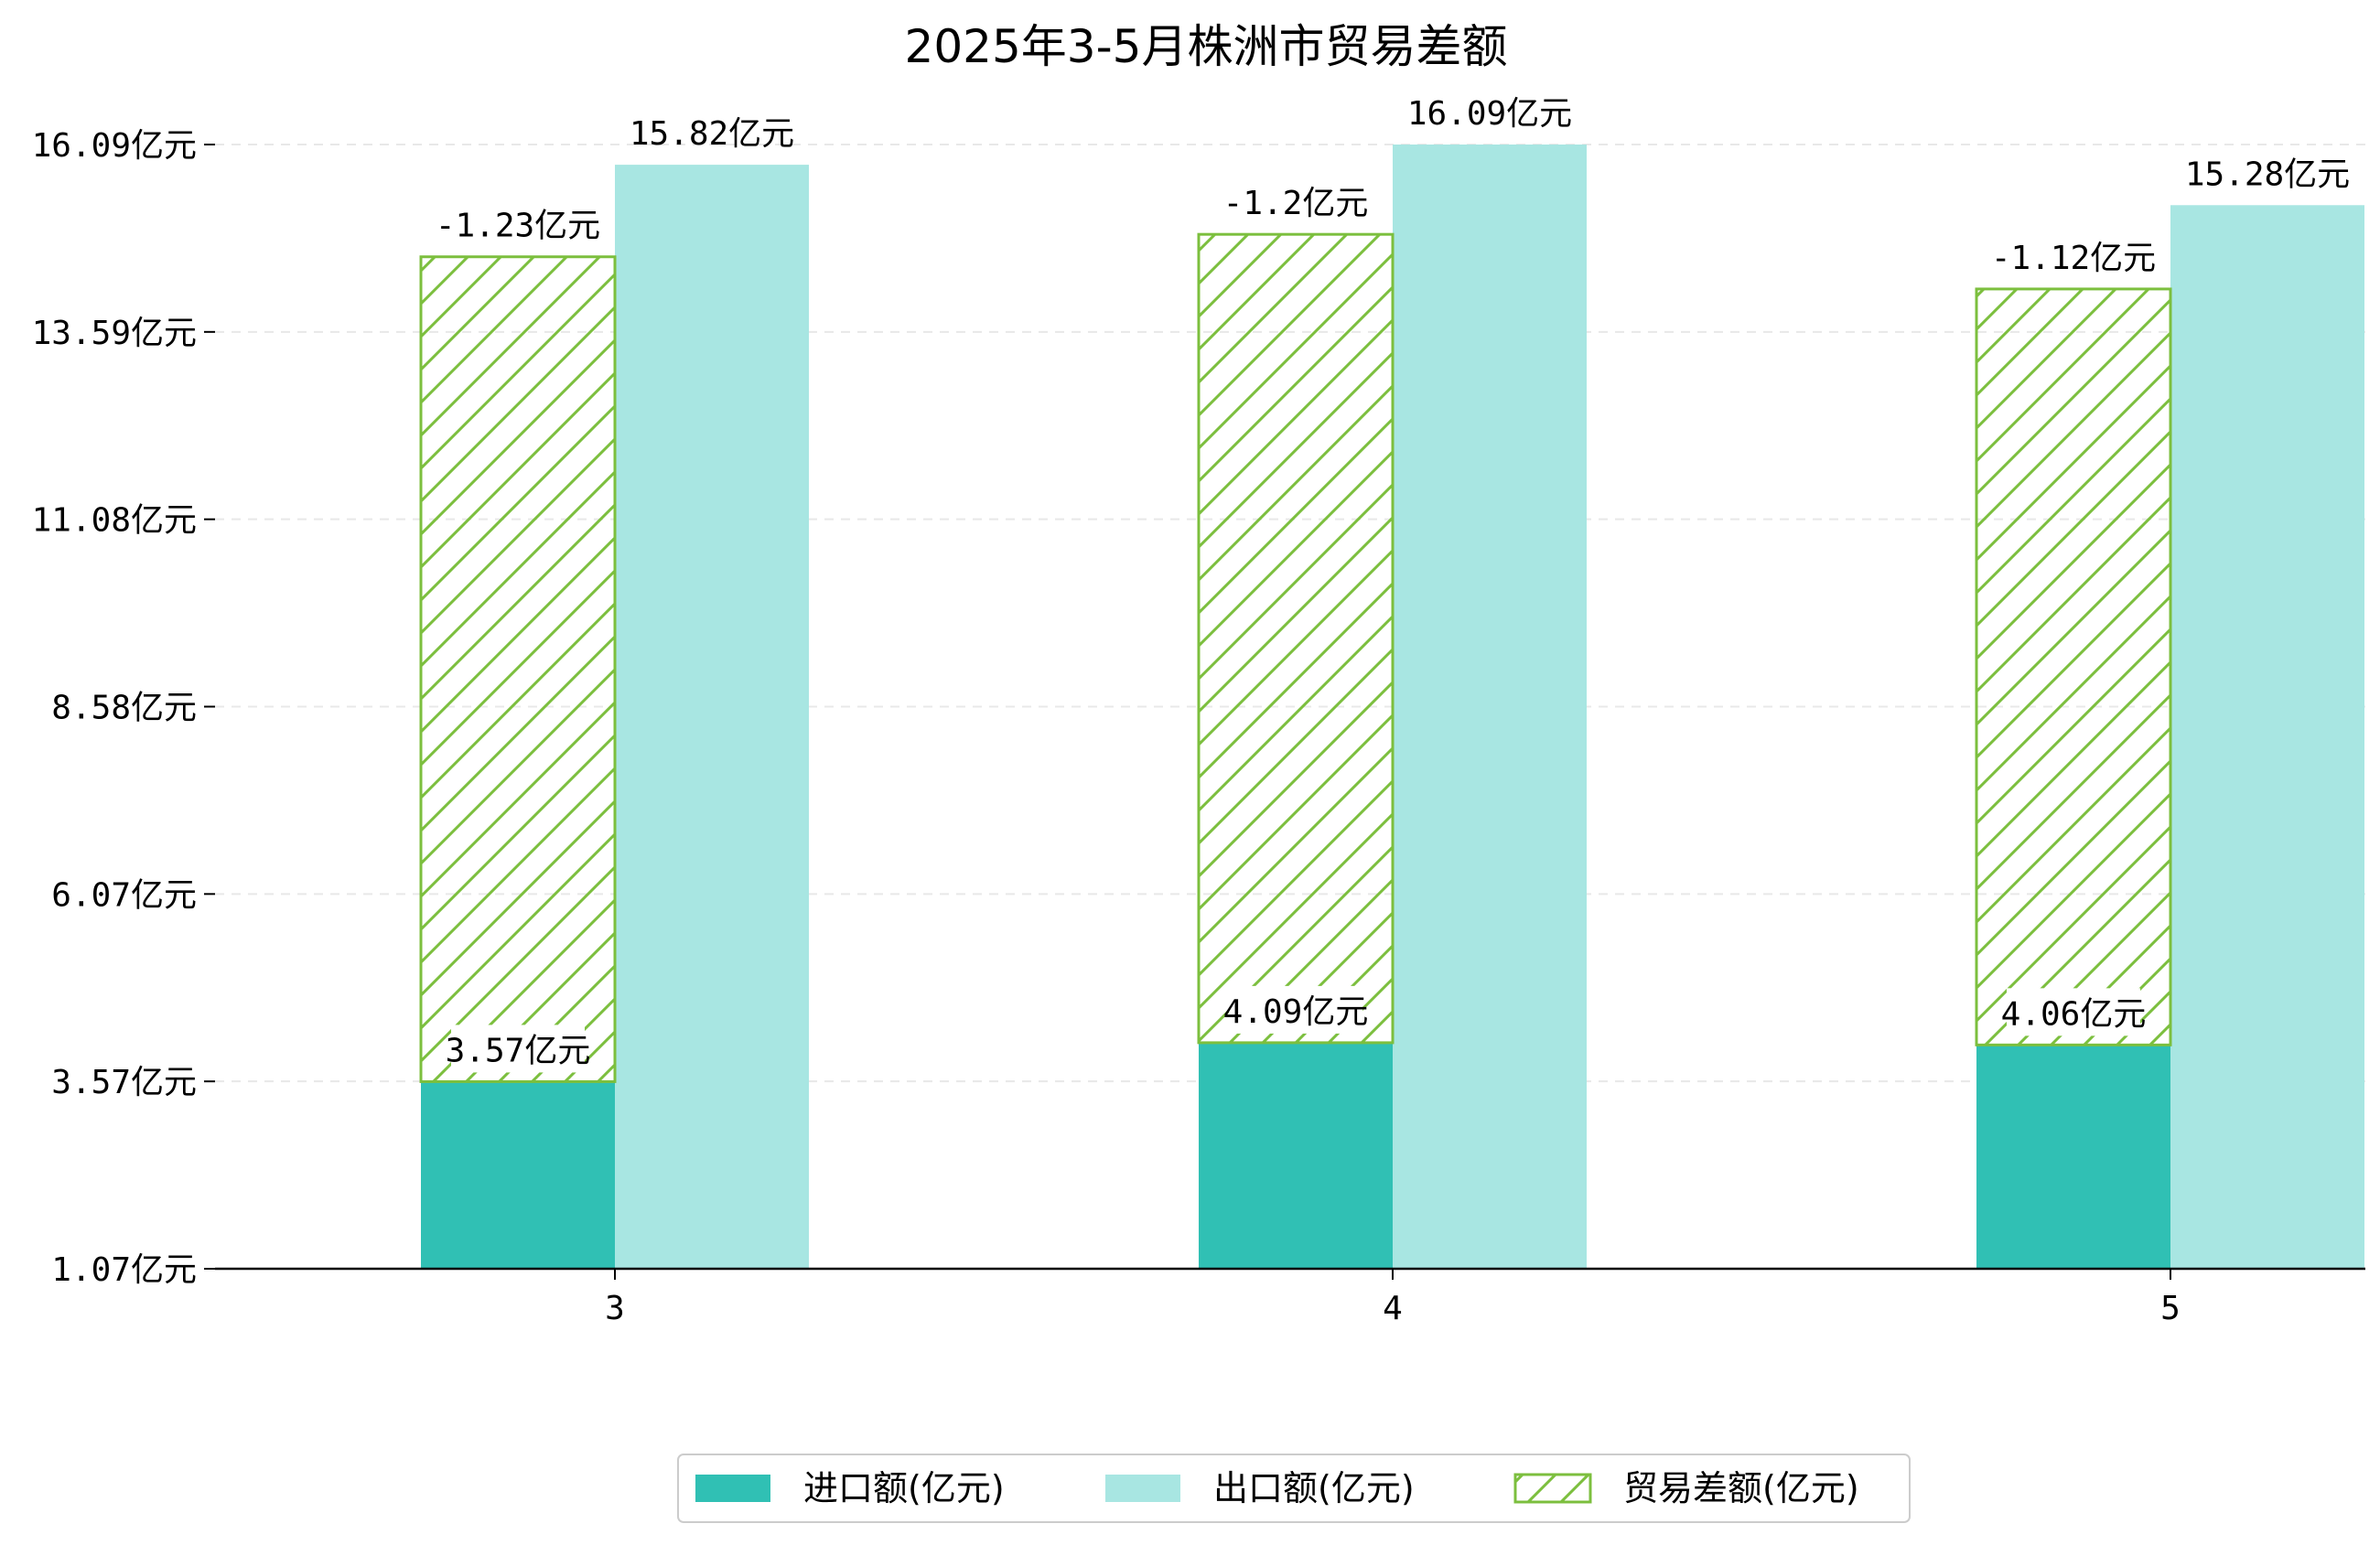 The image size is (2380, 1545). I want to click on x-tick-label: 3, so click(615, 1309).